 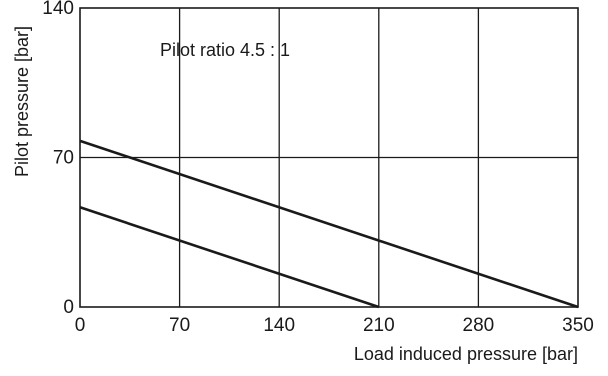 I want to click on x-tick-label: 0, so click(x=80, y=325).